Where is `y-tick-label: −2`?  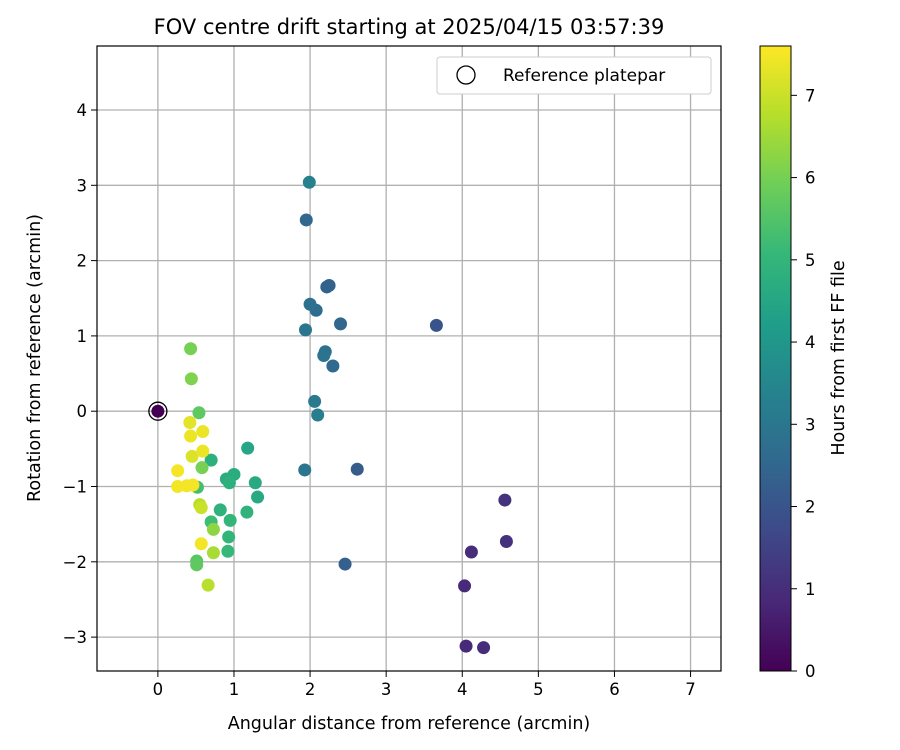 y-tick-label: −2 is located at coordinates (75, 562).